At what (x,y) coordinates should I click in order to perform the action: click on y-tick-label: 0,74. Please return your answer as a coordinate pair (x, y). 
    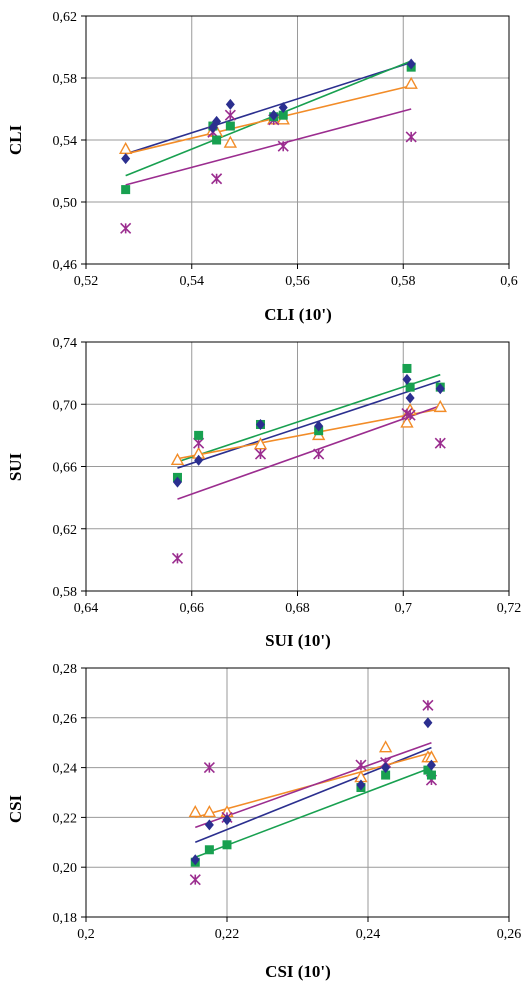
    Looking at the image, I should click on (65, 343).